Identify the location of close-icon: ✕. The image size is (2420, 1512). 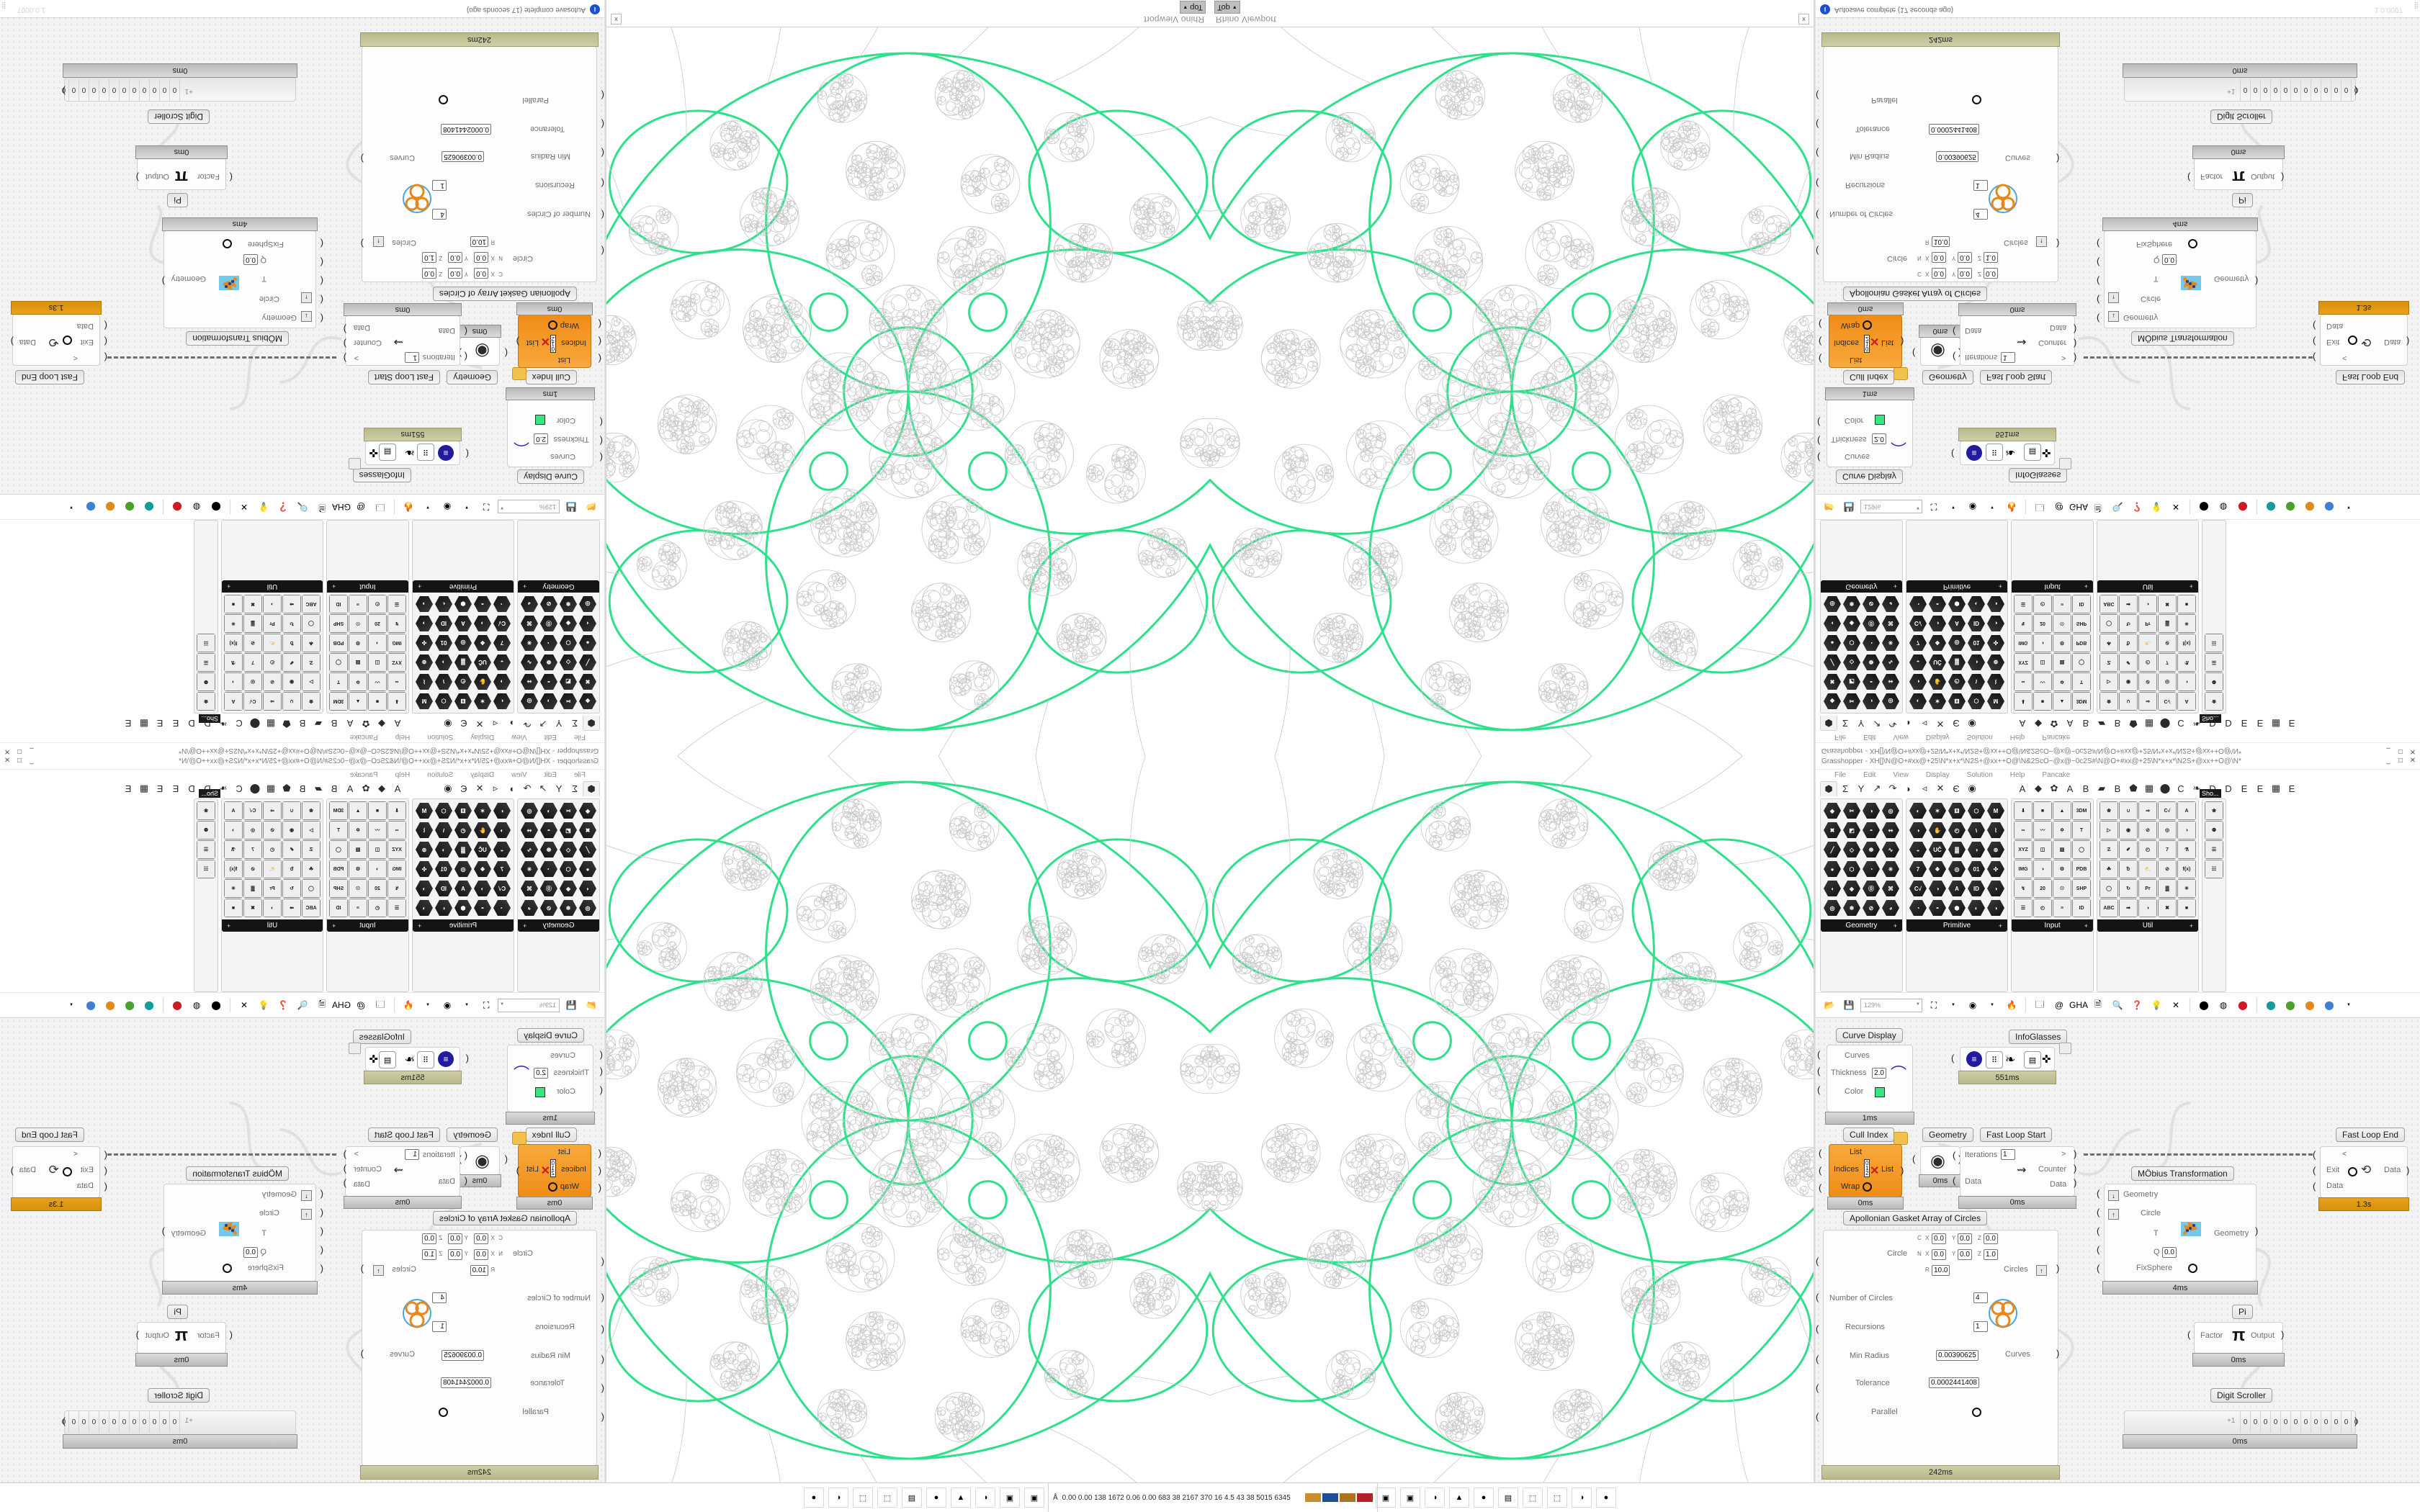
(2412, 761).